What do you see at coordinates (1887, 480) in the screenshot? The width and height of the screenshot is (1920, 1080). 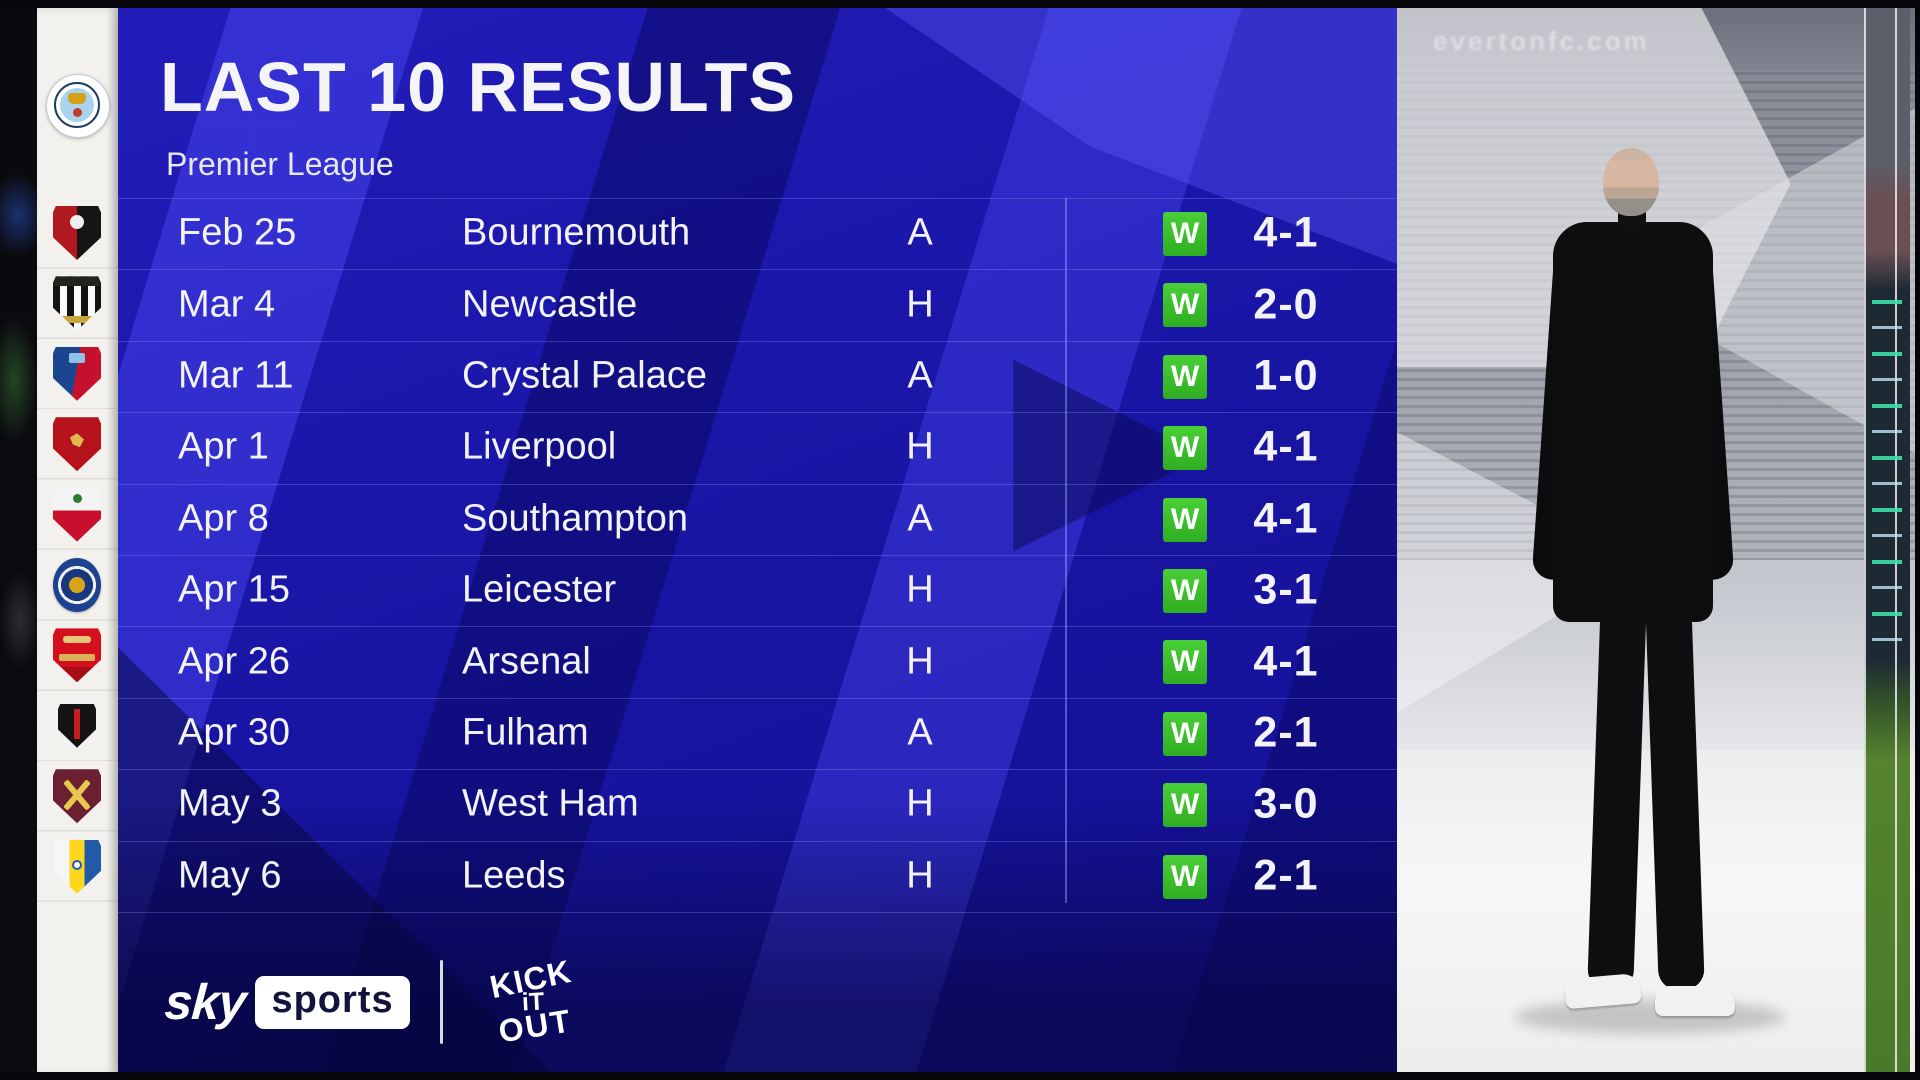 I see `scoreboard-led-text` at bounding box center [1887, 480].